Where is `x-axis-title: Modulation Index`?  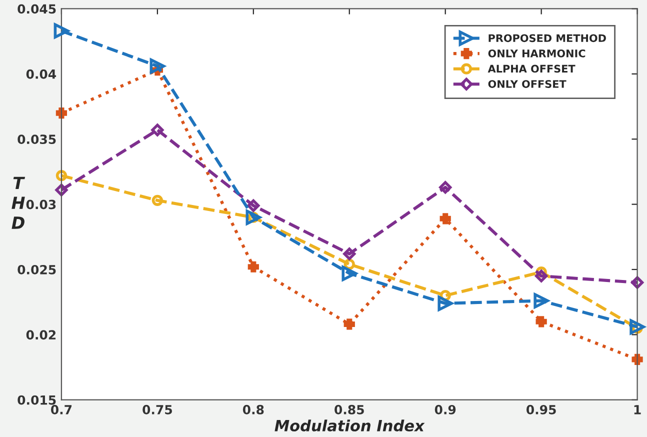
x-axis-title: Modulation Index is located at coordinates (349, 426).